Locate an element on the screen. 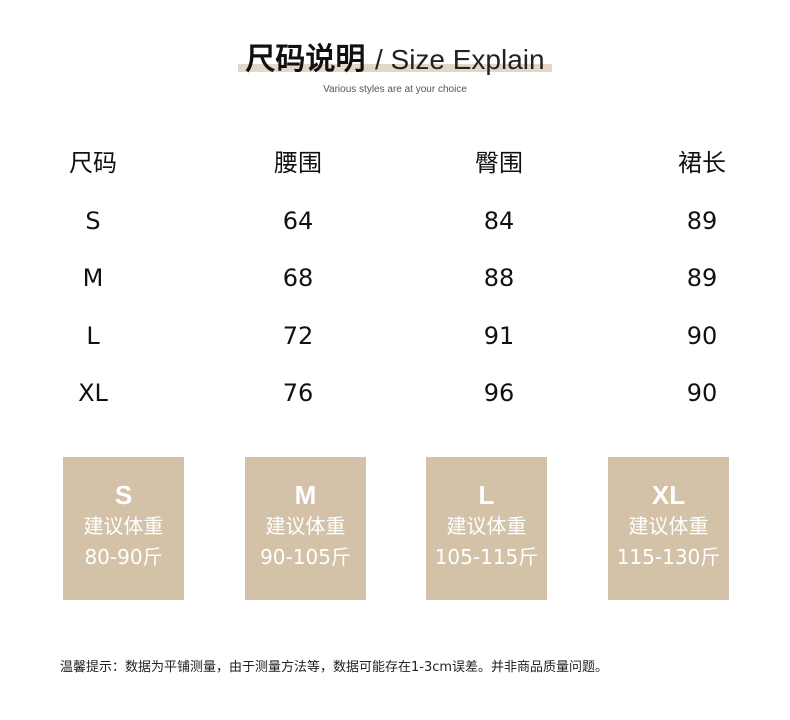  card-range: 105-115斤 is located at coordinates (486, 557).